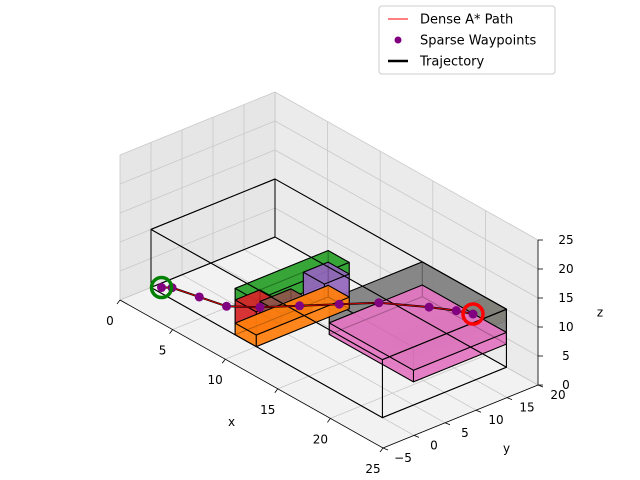 This screenshot has height=480, width=640. Describe the element at coordinates (565, 240) in the screenshot. I see `z-tick-label: 25` at that location.